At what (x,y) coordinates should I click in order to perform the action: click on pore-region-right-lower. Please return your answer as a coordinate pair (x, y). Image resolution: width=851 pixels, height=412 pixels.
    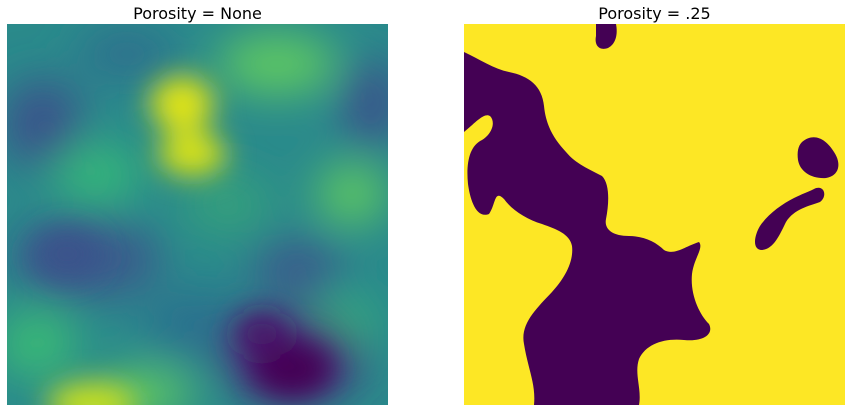
    Looking at the image, I should click on (790, 218).